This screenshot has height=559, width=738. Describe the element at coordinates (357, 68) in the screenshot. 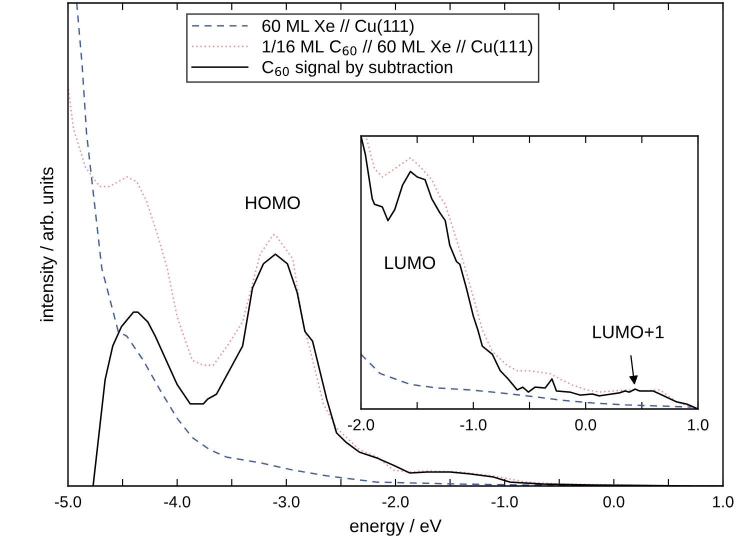

I see `legend-label: C$_{60}$ signal by subtraction` at that location.